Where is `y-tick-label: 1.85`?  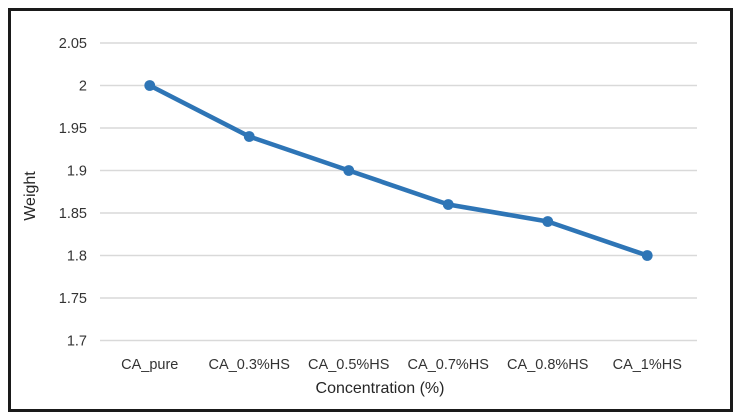
y-tick-label: 1.85 is located at coordinates (73, 214).